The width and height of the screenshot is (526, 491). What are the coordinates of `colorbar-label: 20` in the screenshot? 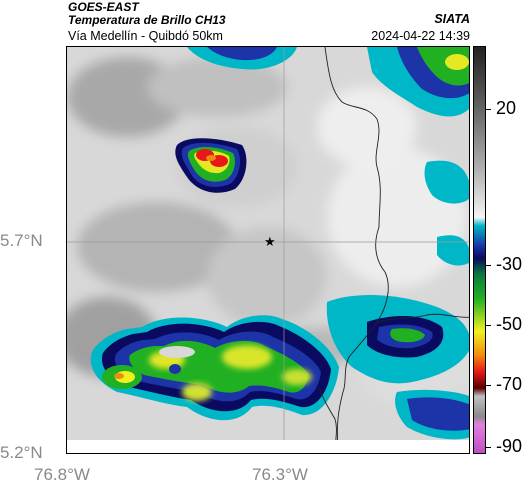 It's located at (506, 108).